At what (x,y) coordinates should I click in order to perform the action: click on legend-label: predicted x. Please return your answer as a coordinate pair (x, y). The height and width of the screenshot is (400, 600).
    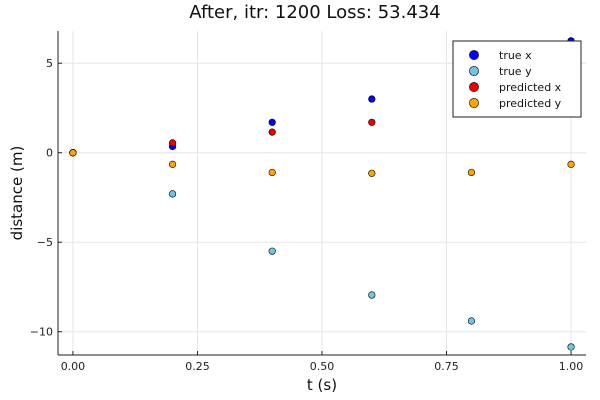
    Looking at the image, I should click on (530, 87).